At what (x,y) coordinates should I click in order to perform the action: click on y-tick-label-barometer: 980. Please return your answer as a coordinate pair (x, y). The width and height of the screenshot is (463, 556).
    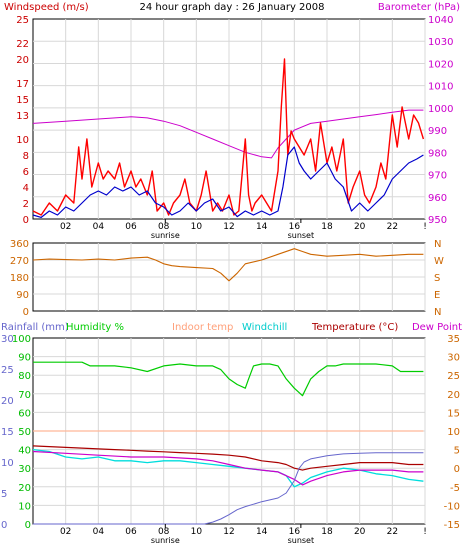
    Looking at the image, I should click on (437, 153).